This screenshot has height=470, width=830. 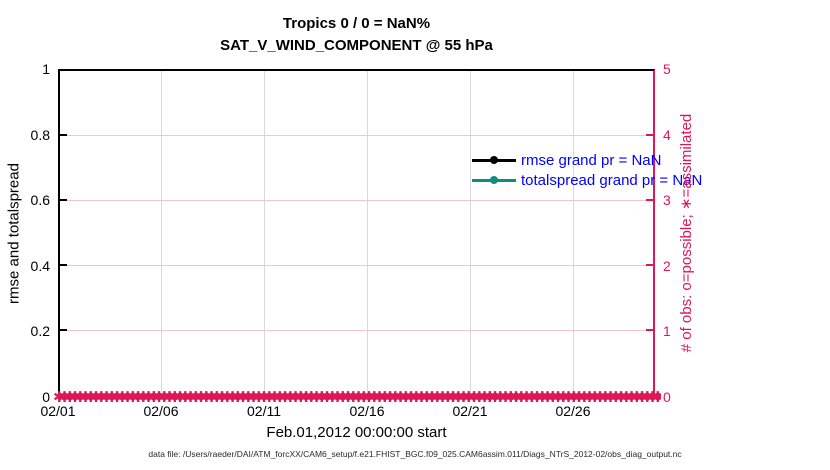 I want to click on right-y-axis-label: # of obs: o=possible; ∗=assimilated, so click(x=686, y=233).